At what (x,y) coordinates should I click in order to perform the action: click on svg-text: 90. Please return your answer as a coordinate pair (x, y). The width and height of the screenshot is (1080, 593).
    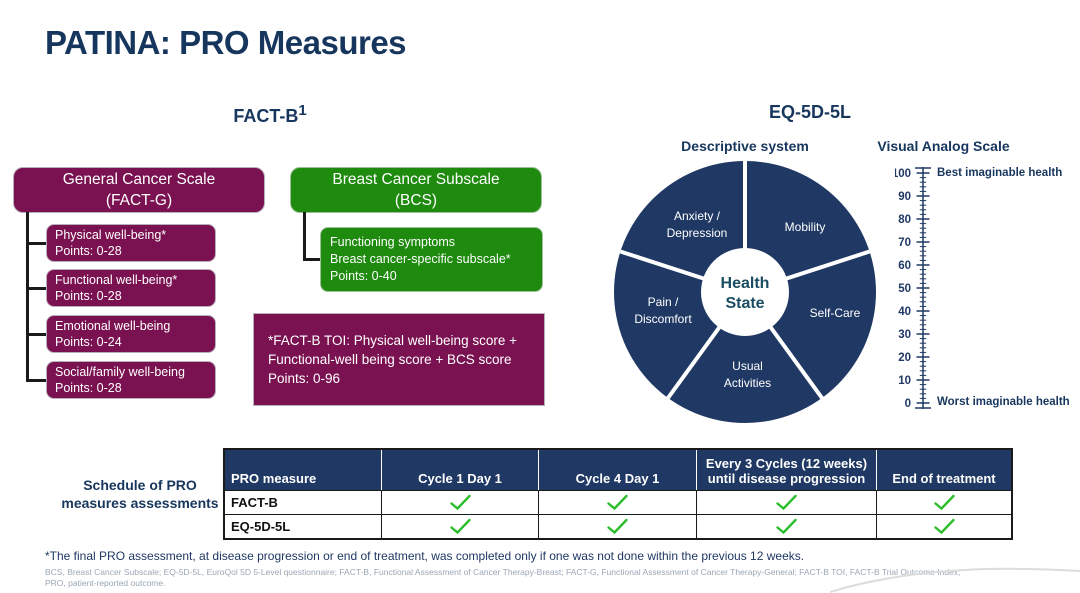
    Looking at the image, I should click on (904, 197).